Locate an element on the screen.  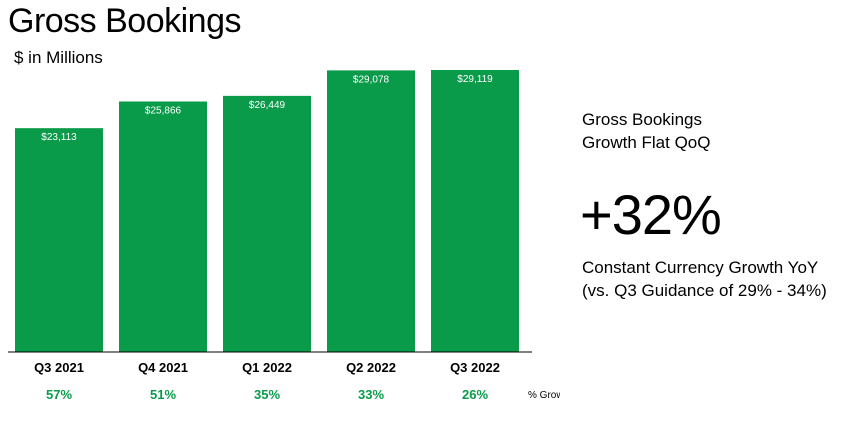
bar-value-label: $23,113 is located at coordinates (59, 137).